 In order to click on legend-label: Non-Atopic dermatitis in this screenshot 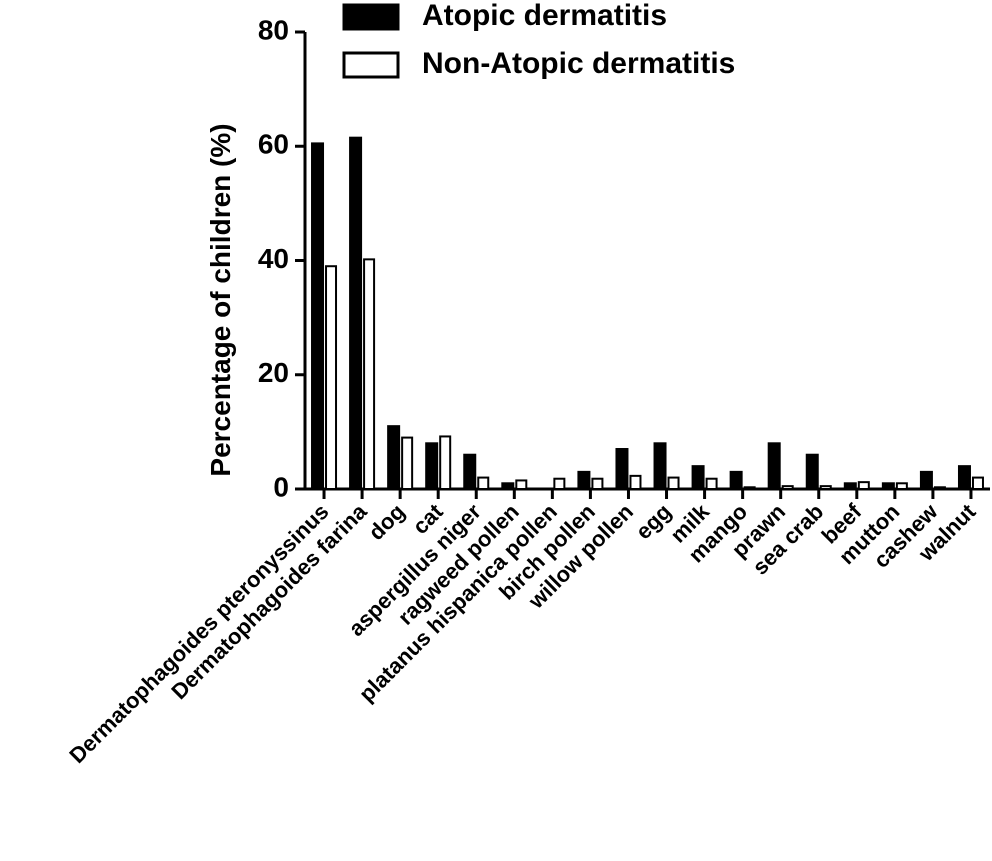, I will do `click(578, 63)`.